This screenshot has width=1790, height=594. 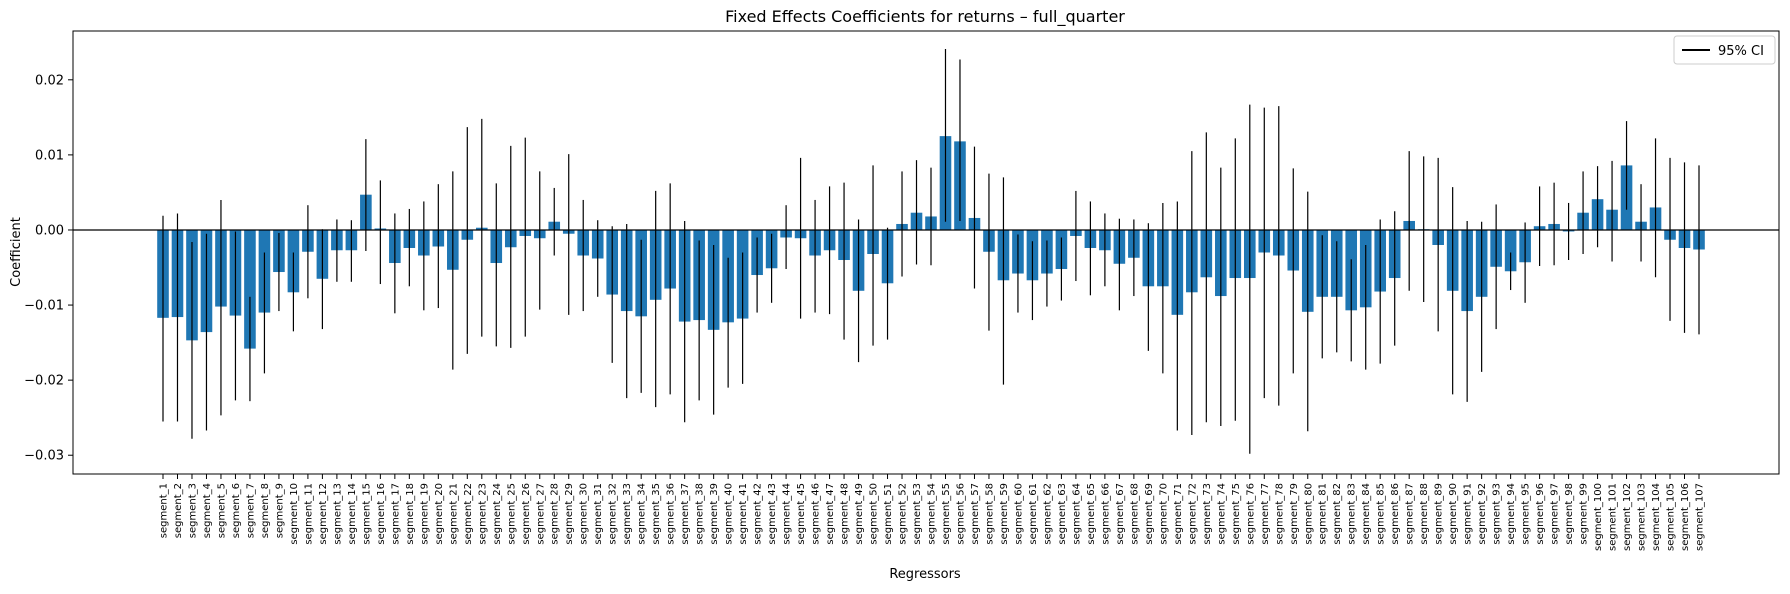 I want to click on x-tick-label: segment_24, so click(x=497, y=514).